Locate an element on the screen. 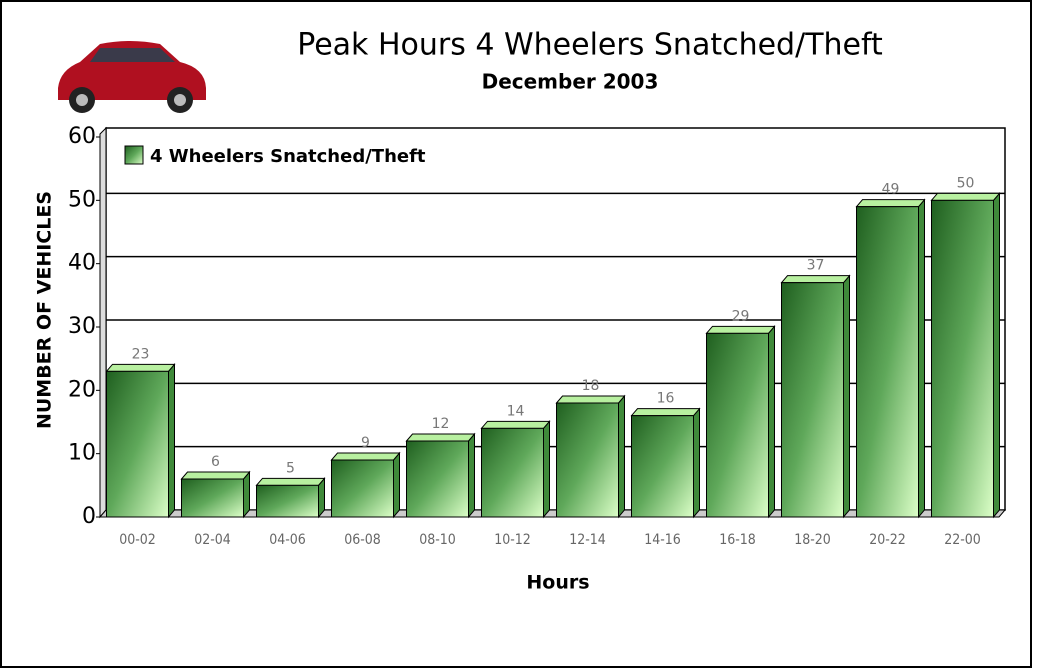 This screenshot has width=1038, height=668. y-tick-label: 0 is located at coordinates (89, 516).